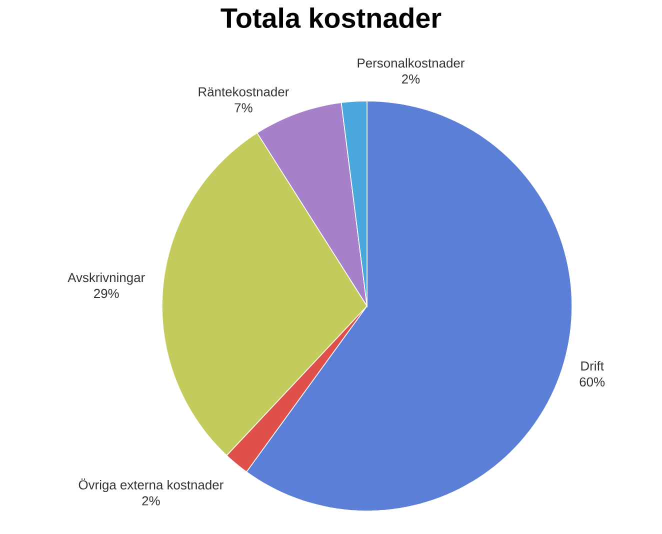 This screenshot has width=662, height=534. What do you see at coordinates (106, 293) in the screenshot?
I see `data-label: 29%` at bounding box center [106, 293].